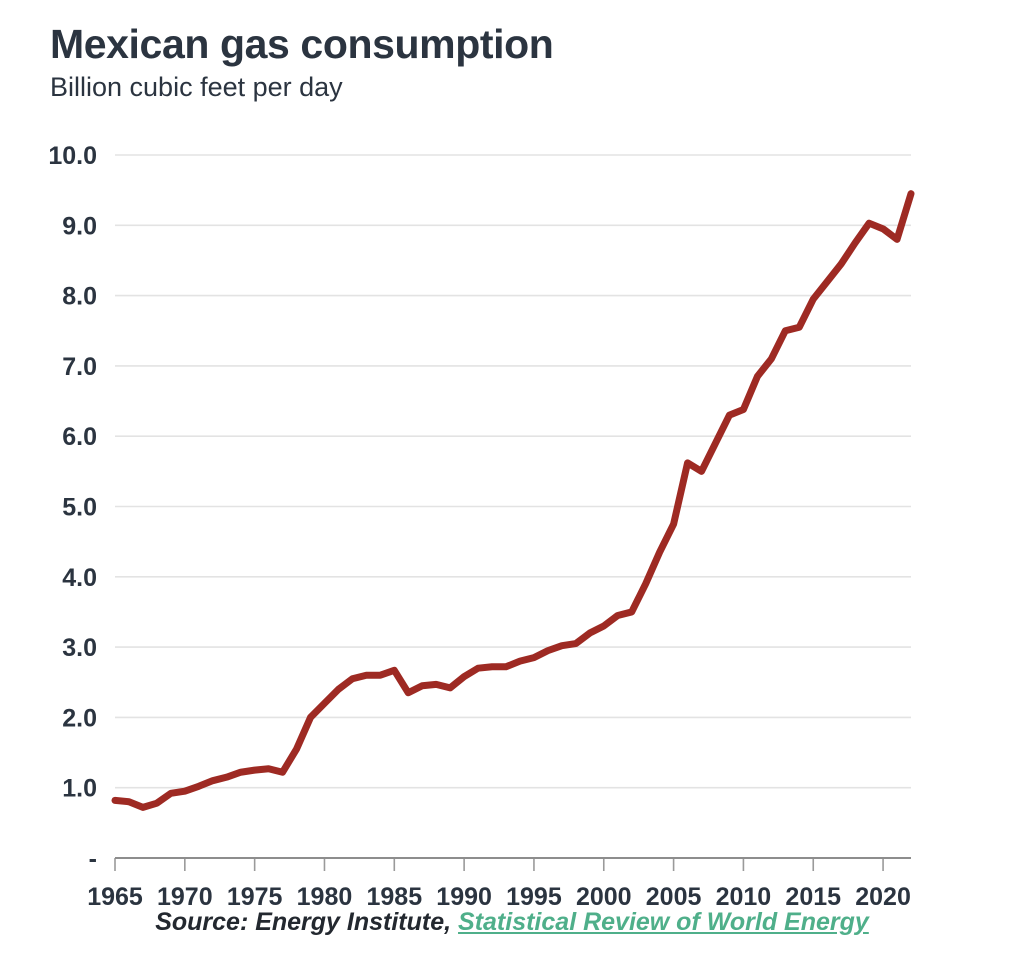 This screenshot has width=1024, height=979. What do you see at coordinates (79, 578) in the screenshot?
I see `y-axis-tick-label: 4.0` at bounding box center [79, 578].